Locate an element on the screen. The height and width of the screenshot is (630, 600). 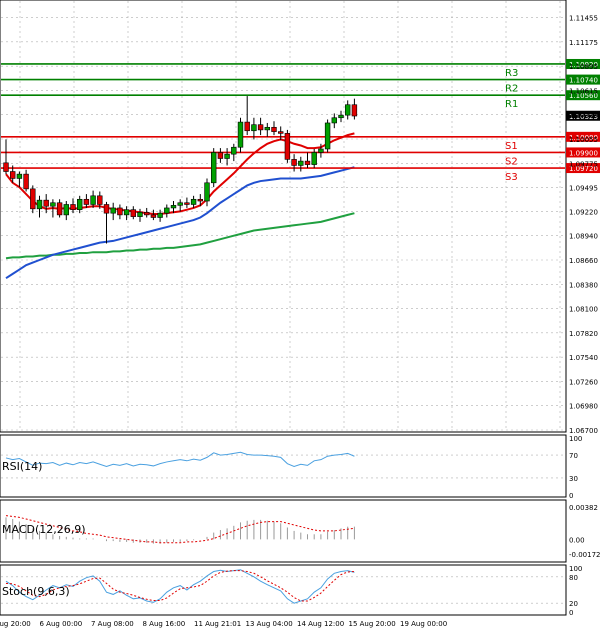
macd-tick-label: 0.00382 is located at coordinates (583, 508).